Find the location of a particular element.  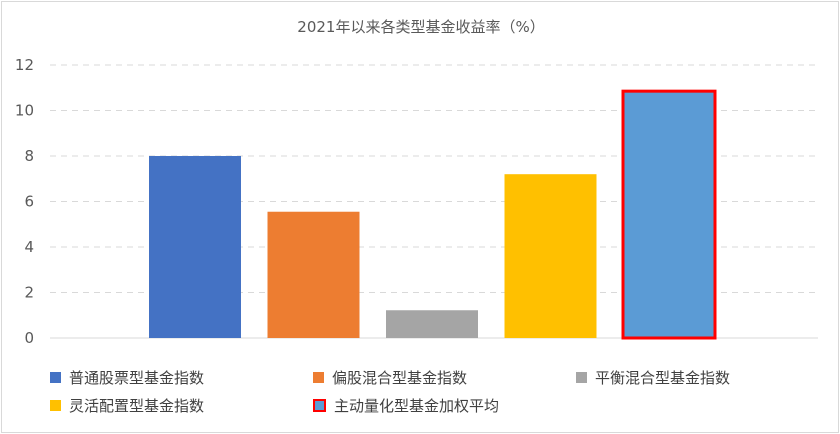

y-tick-label: 0 is located at coordinates (29, 338).